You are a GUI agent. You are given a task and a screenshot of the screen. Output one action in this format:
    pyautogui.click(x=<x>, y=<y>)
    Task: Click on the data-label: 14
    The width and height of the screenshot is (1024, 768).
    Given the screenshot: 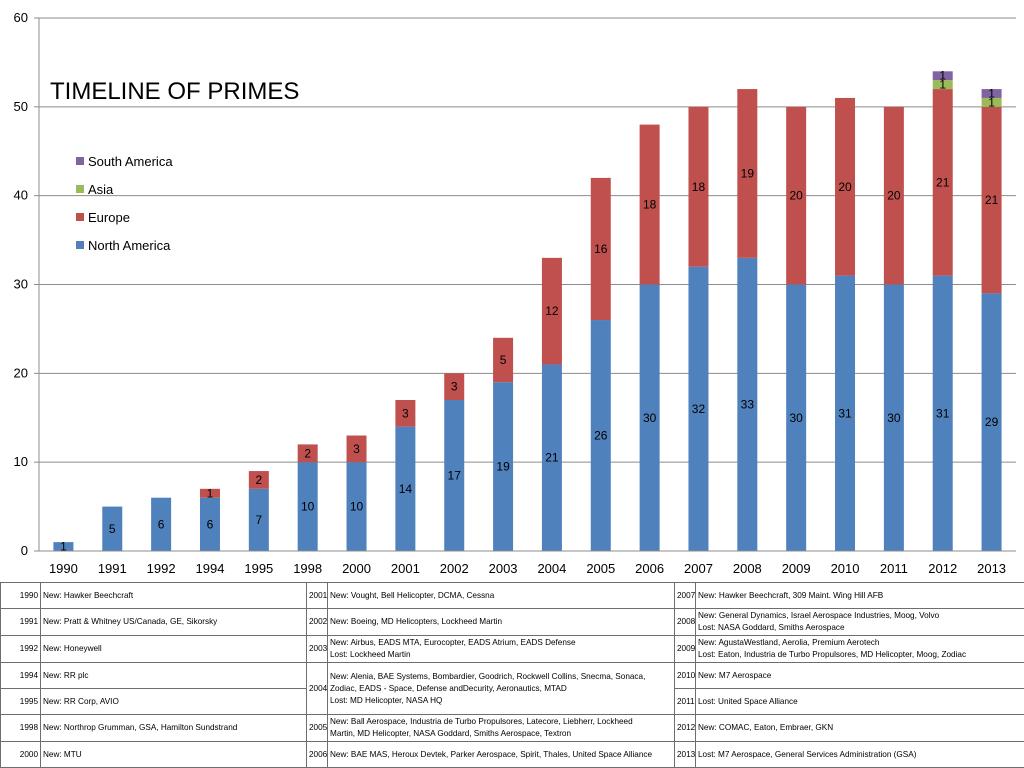 What is the action you would take?
    pyautogui.click(x=406, y=489)
    